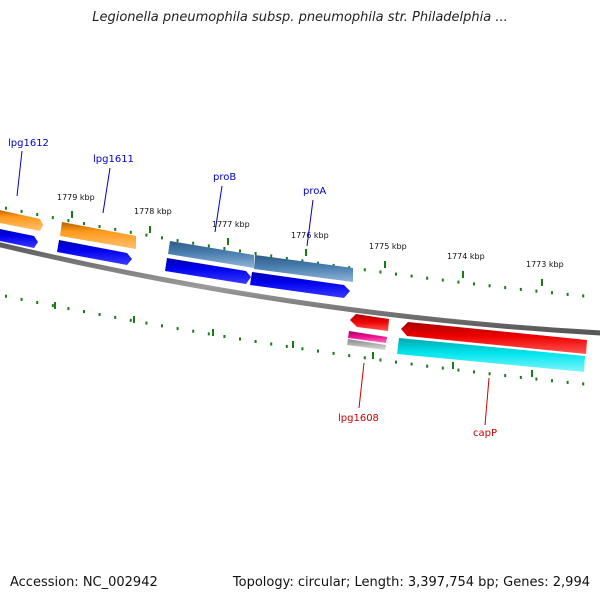 The height and width of the screenshot is (600, 600). Describe the element at coordinates (211, 254) in the screenshot. I see `gene-proB` at that location.